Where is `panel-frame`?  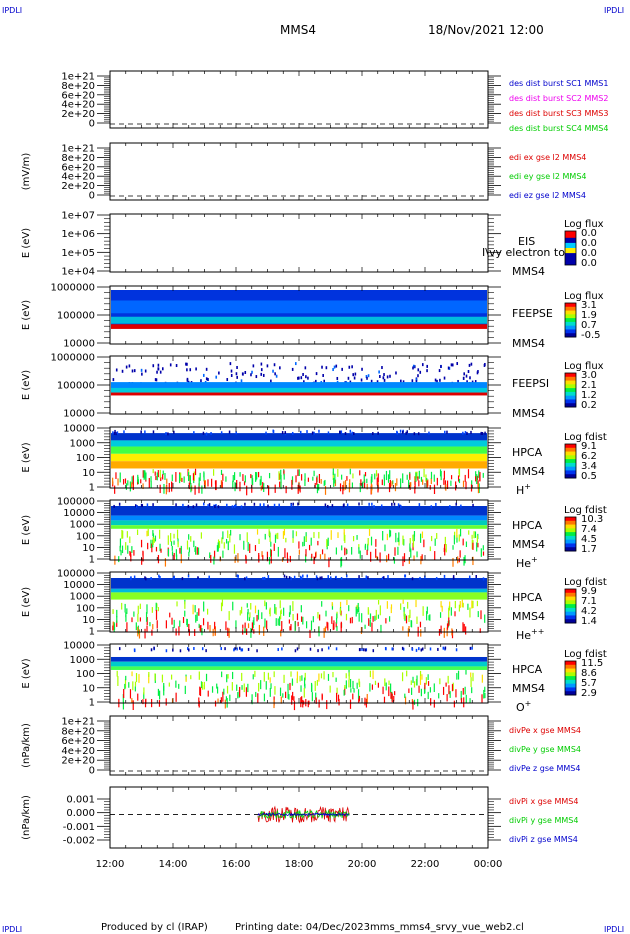 panel-frame is located at coordinates (299, 99).